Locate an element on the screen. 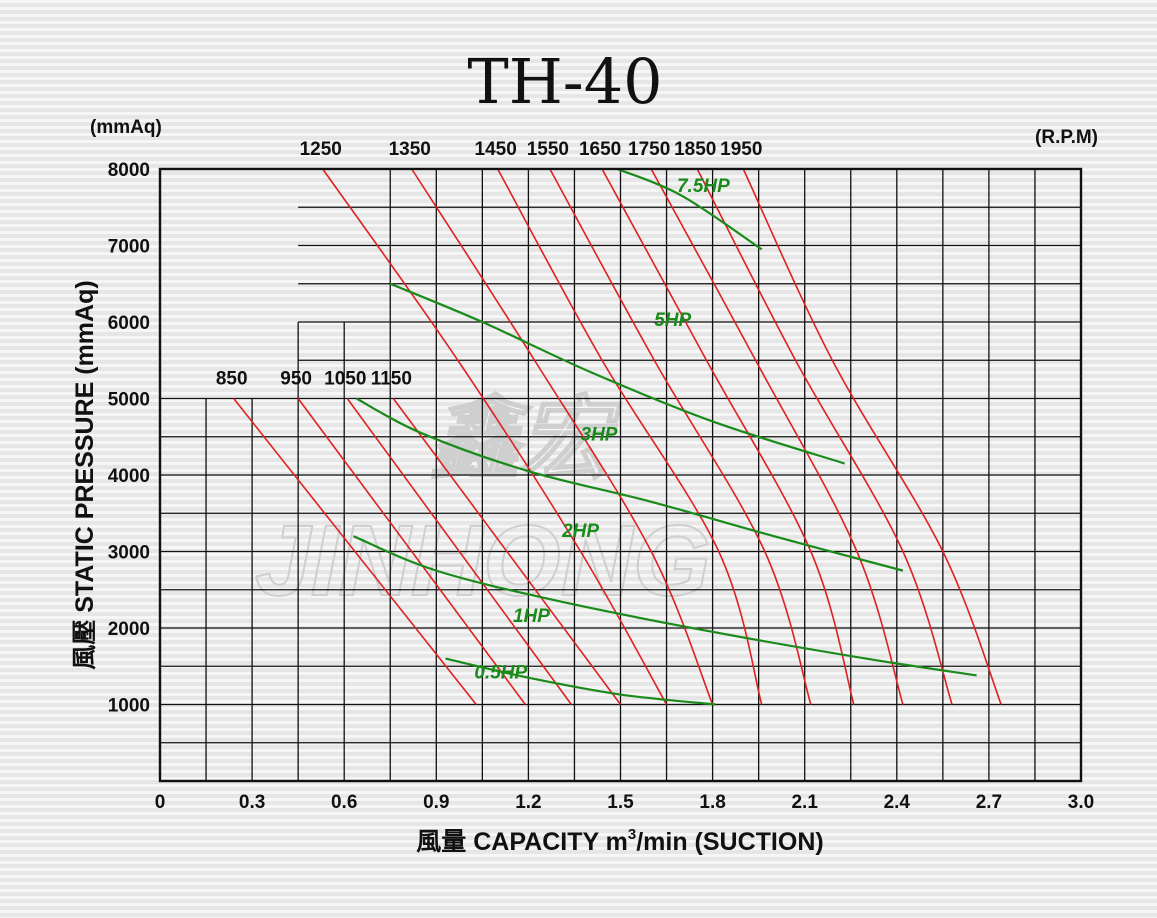 The image size is (1157, 918). rpm-label-1050: 1050 is located at coordinates (345, 379).